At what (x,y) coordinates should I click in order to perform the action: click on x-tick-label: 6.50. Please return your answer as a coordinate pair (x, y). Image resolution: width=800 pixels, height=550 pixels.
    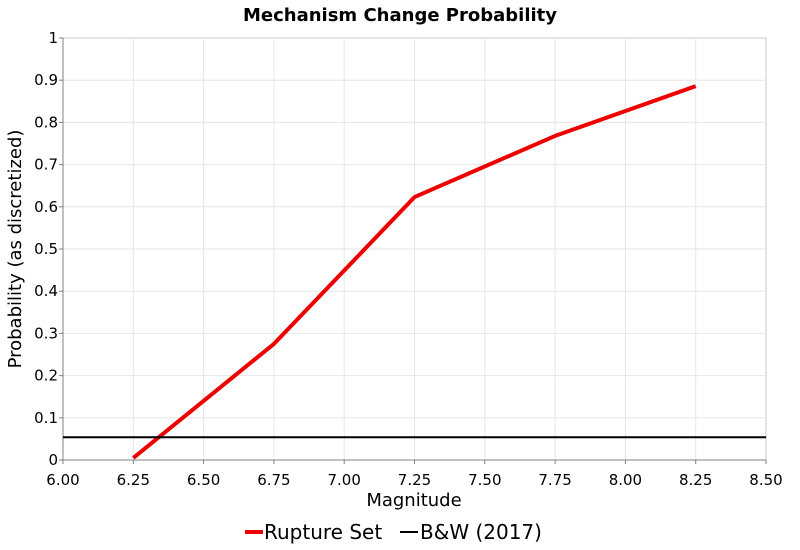
    Looking at the image, I should click on (203, 480).